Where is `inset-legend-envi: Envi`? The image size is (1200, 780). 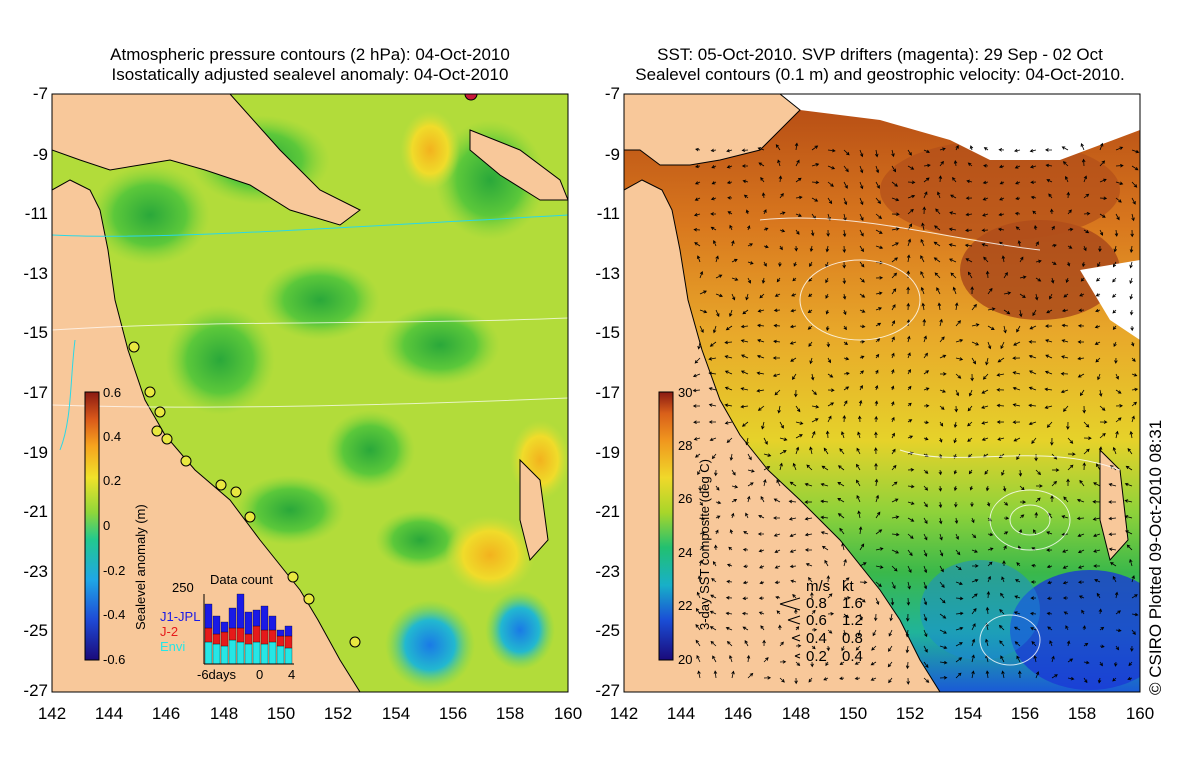
inset-legend-envi: Envi is located at coordinates (173, 646).